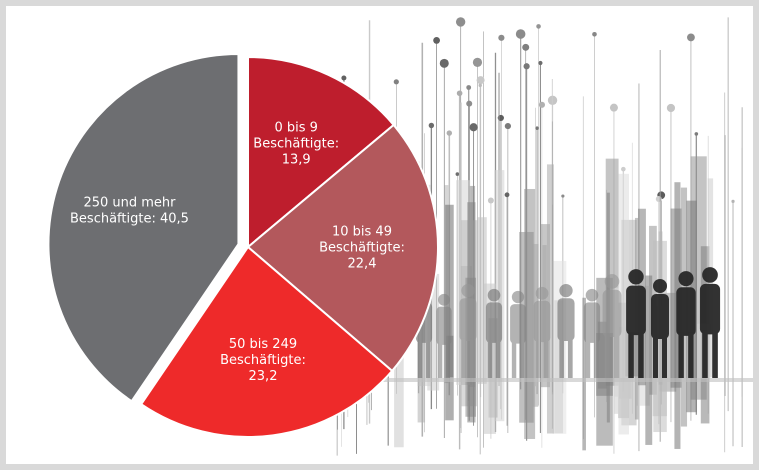  I want to click on slice-label-4: 250 und mehr Beschäftigte: 40,5, so click(129, 211).